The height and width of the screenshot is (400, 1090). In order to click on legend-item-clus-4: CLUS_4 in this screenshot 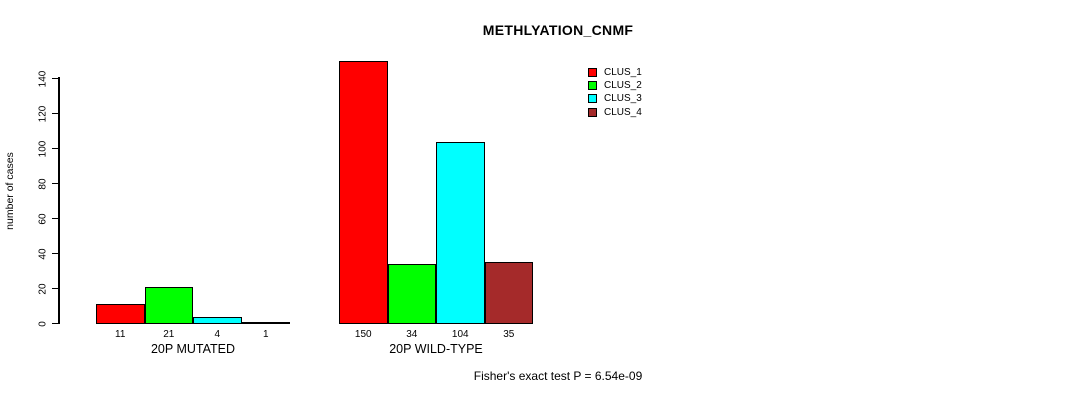, I will do `click(615, 112)`.